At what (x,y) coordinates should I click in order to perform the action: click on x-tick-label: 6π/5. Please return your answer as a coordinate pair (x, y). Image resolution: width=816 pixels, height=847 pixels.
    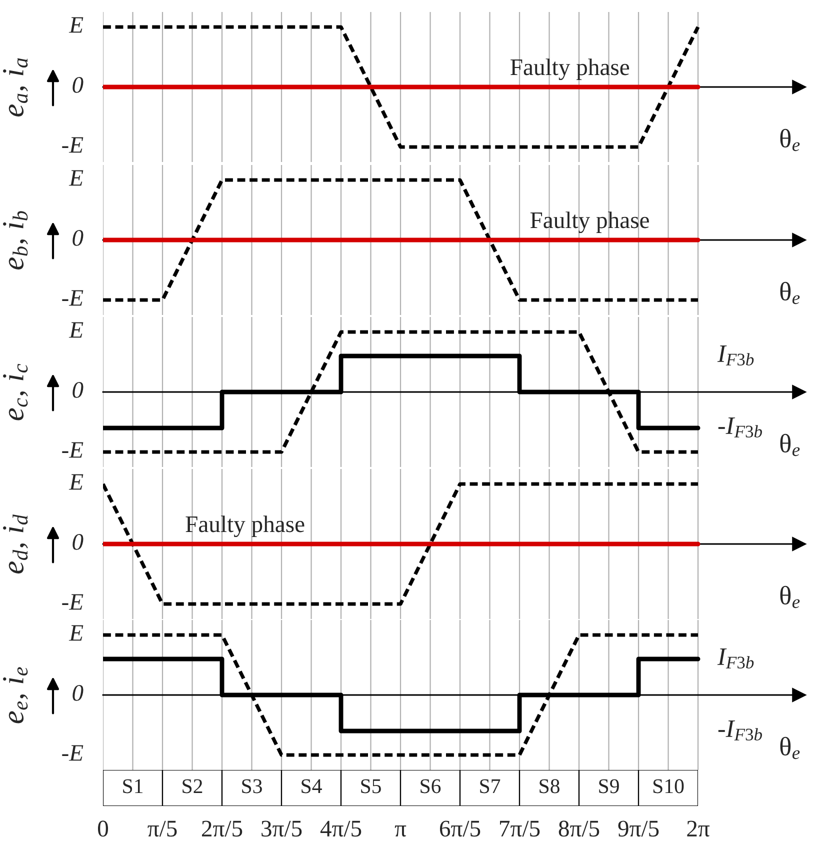
    Looking at the image, I should click on (460, 828).